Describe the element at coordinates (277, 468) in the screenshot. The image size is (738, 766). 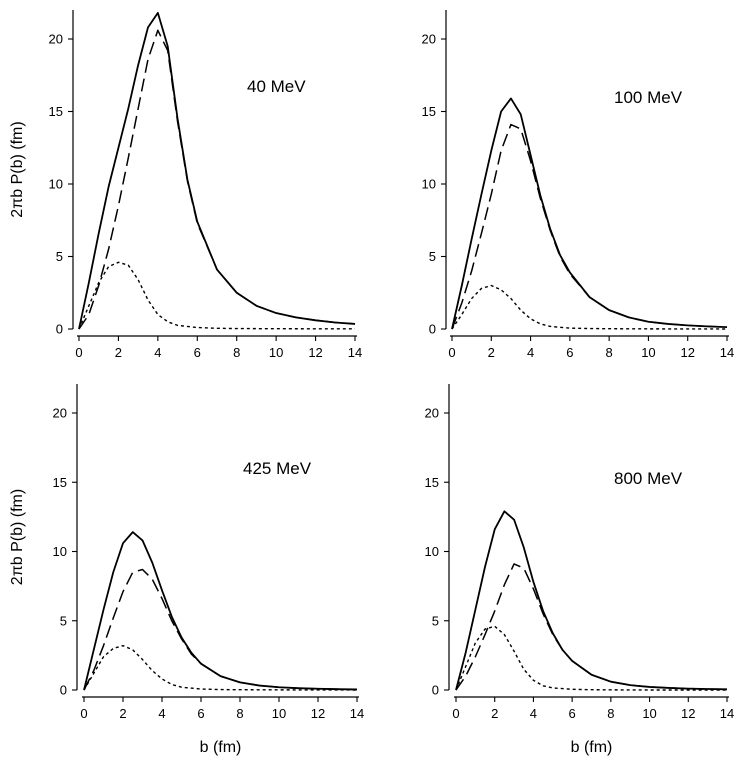
I see `energy-label: 425 MeV` at that location.